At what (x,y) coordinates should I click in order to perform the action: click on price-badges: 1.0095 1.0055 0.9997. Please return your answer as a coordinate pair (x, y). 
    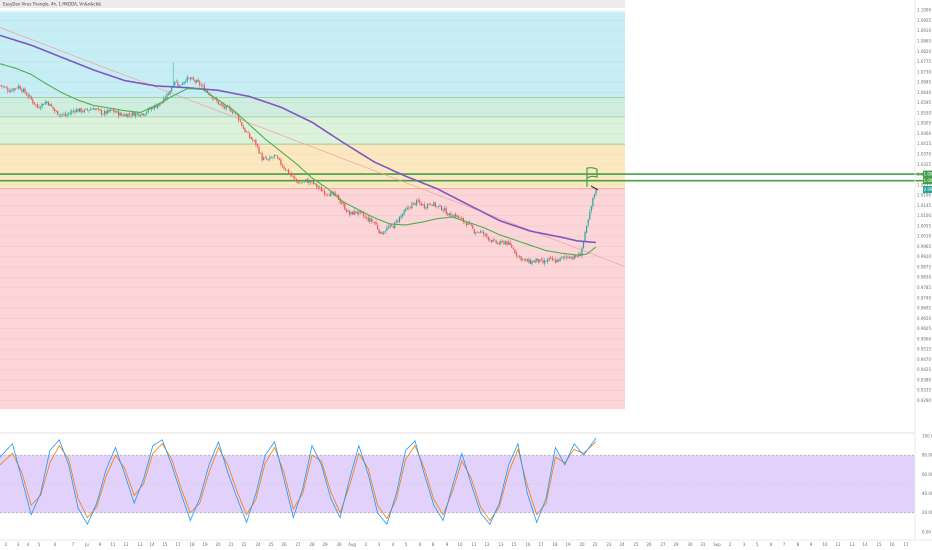
    Looking at the image, I should click on (927, 182).